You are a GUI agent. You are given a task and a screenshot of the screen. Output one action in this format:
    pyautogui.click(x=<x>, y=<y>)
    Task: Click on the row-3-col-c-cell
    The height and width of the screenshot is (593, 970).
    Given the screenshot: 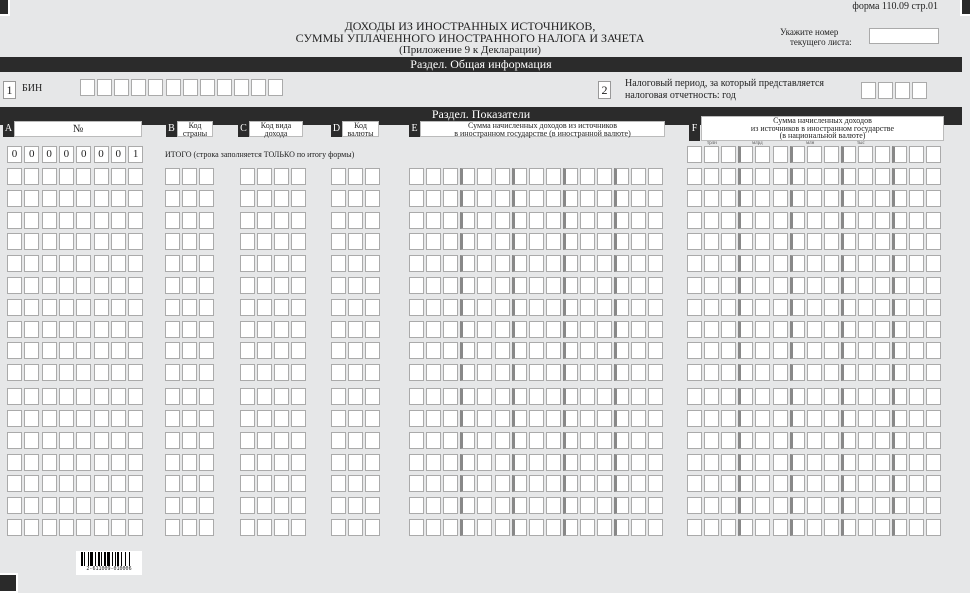 What is the action you would take?
    pyautogui.click(x=281, y=220)
    